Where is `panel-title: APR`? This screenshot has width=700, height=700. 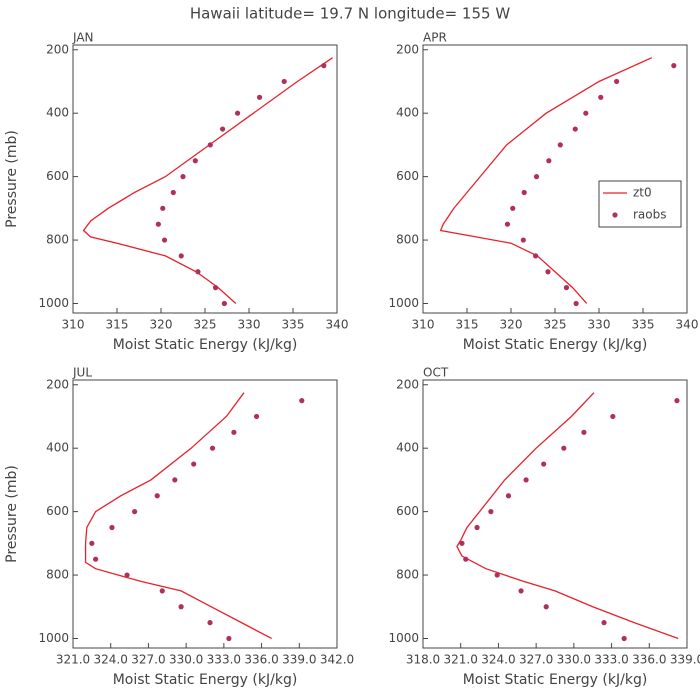 panel-title: APR is located at coordinates (435, 38).